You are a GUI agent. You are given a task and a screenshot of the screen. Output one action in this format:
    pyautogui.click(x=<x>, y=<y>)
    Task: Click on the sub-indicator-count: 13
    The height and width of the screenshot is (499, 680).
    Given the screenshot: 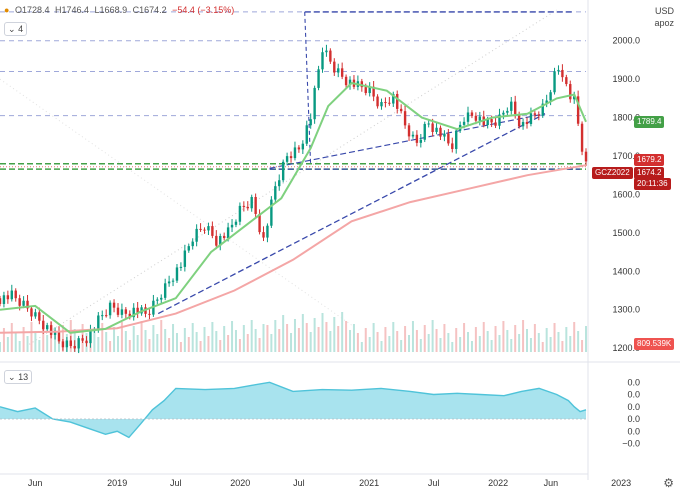 What is the action you would take?
    pyautogui.click(x=23, y=377)
    